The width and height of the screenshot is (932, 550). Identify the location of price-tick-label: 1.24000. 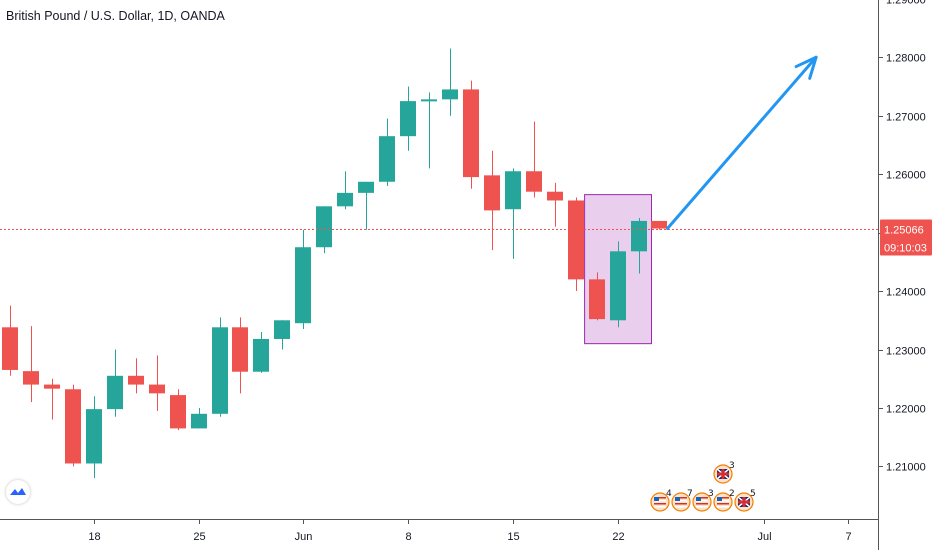
(906, 293).